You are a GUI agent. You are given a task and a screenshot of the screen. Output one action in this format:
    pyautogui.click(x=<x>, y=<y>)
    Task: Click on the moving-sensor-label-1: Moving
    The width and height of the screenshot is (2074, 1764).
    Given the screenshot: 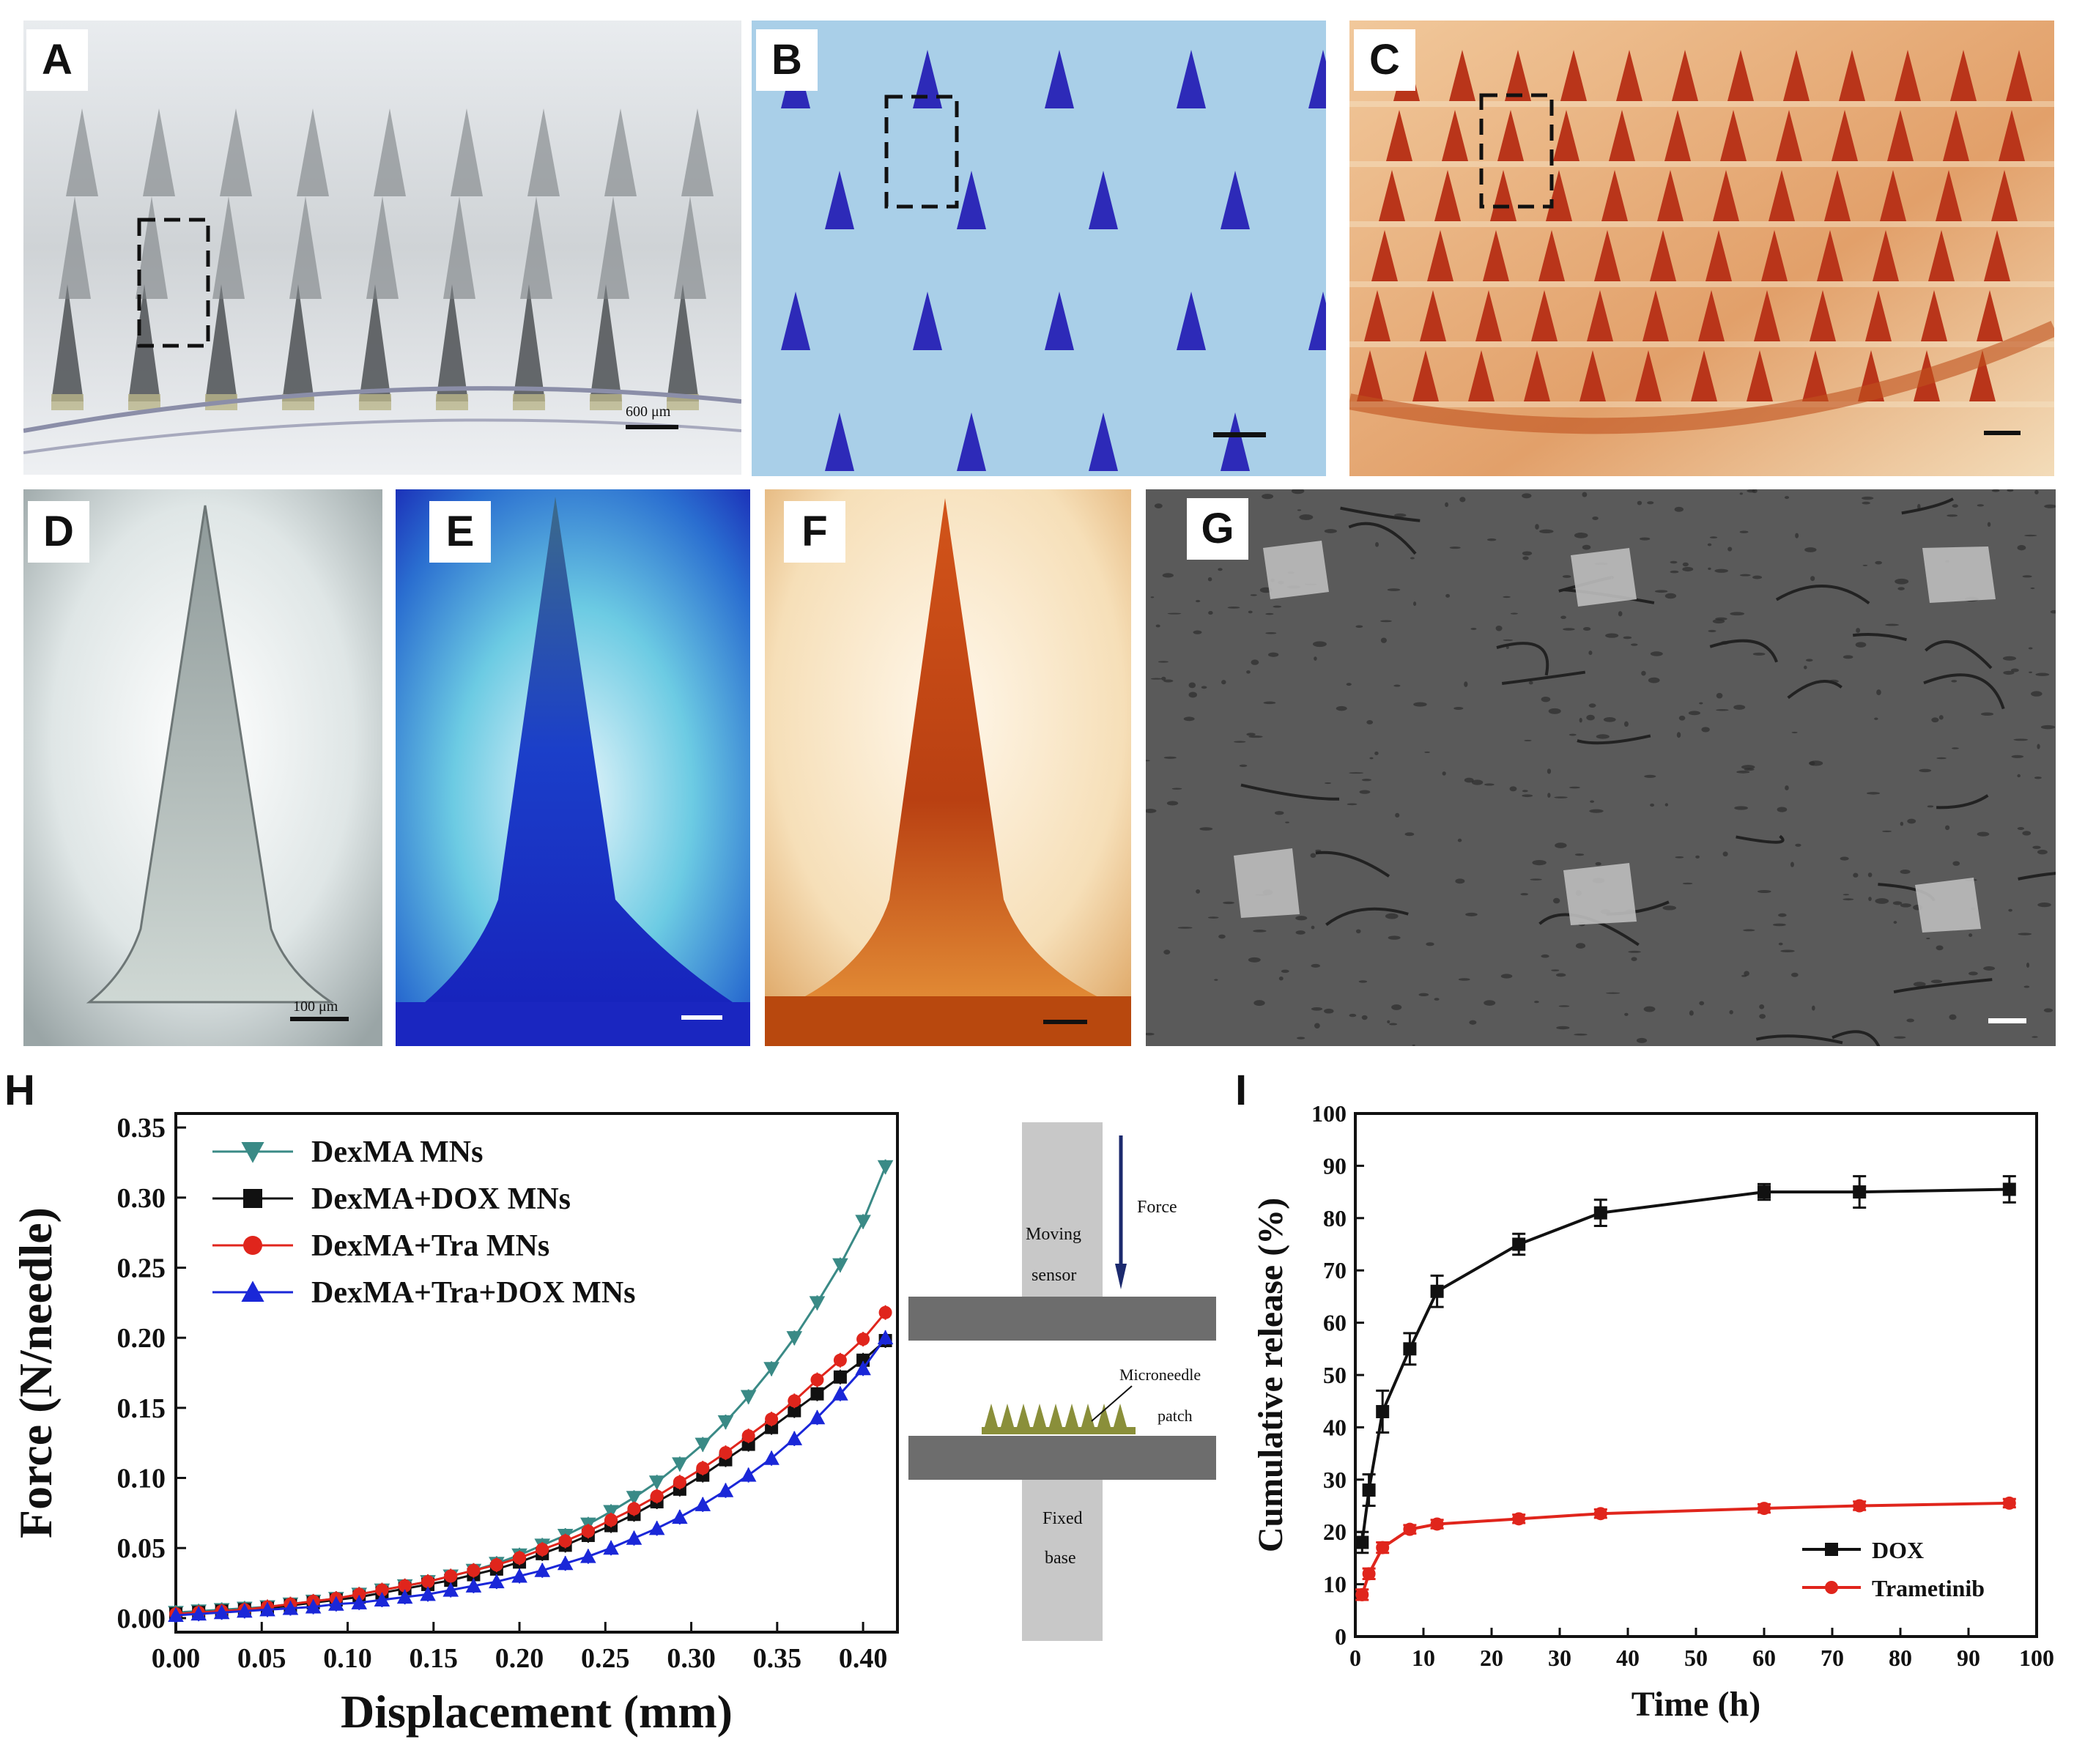 What is the action you would take?
    pyautogui.click(x=1053, y=1234)
    